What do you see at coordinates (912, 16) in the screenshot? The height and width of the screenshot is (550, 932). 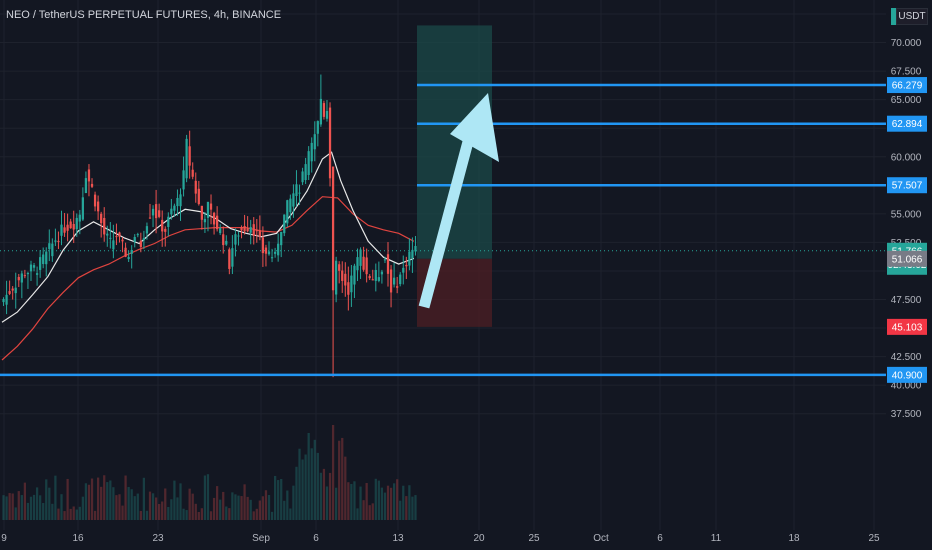 I see `currency-unit-badge: USDT` at bounding box center [912, 16].